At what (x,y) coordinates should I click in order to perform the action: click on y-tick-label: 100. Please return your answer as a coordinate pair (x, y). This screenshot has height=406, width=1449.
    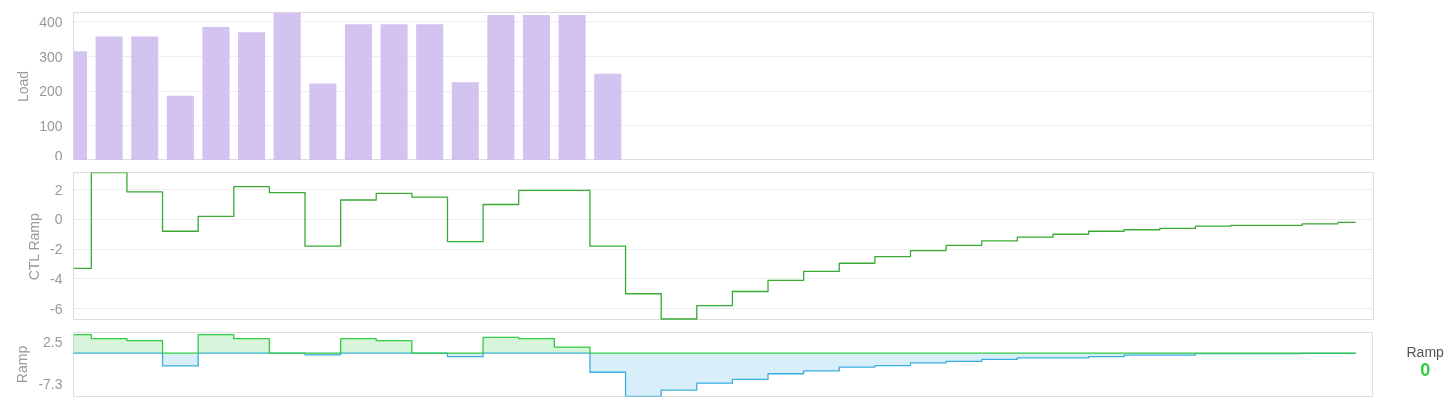
    Looking at the image, I should click on (51, 125).